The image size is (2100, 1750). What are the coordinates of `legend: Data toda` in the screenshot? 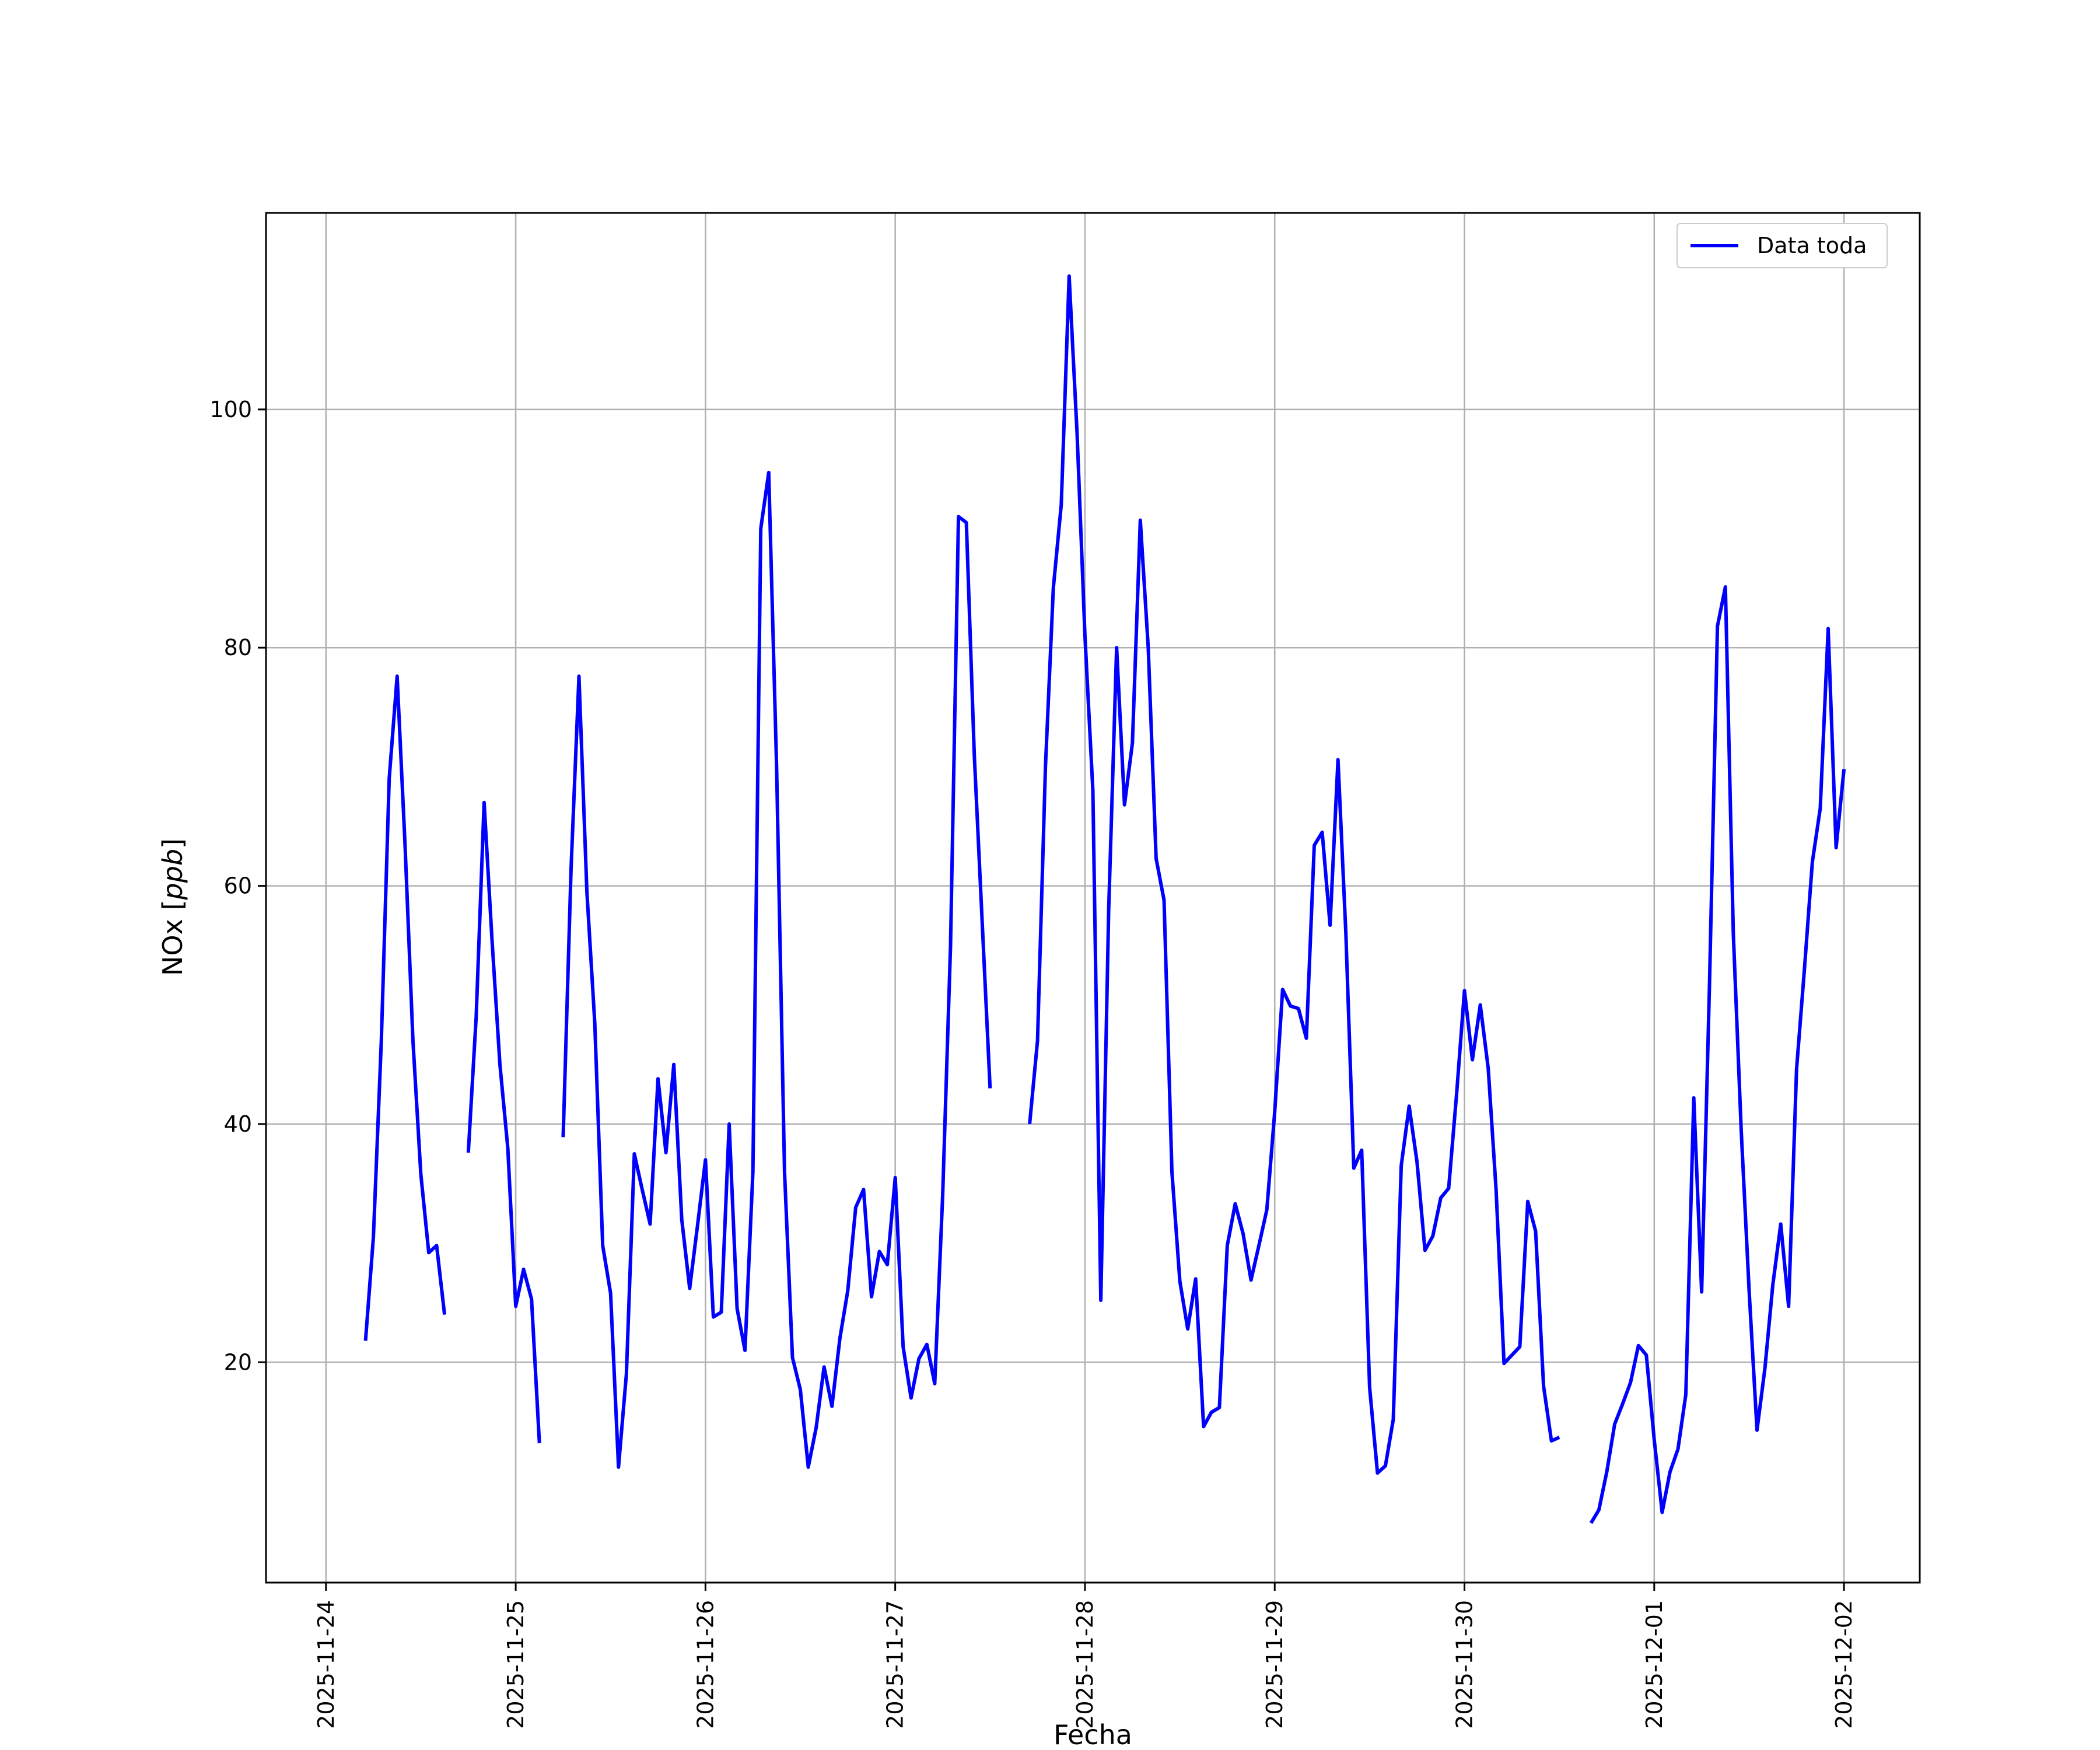 It's located at (1782, 245).